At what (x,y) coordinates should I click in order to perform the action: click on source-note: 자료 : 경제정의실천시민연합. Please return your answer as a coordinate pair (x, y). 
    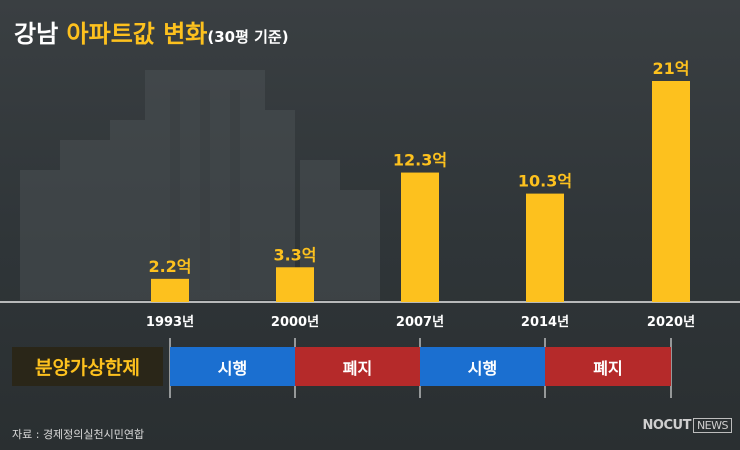
    Looking at the image, I should click on (78, 434).